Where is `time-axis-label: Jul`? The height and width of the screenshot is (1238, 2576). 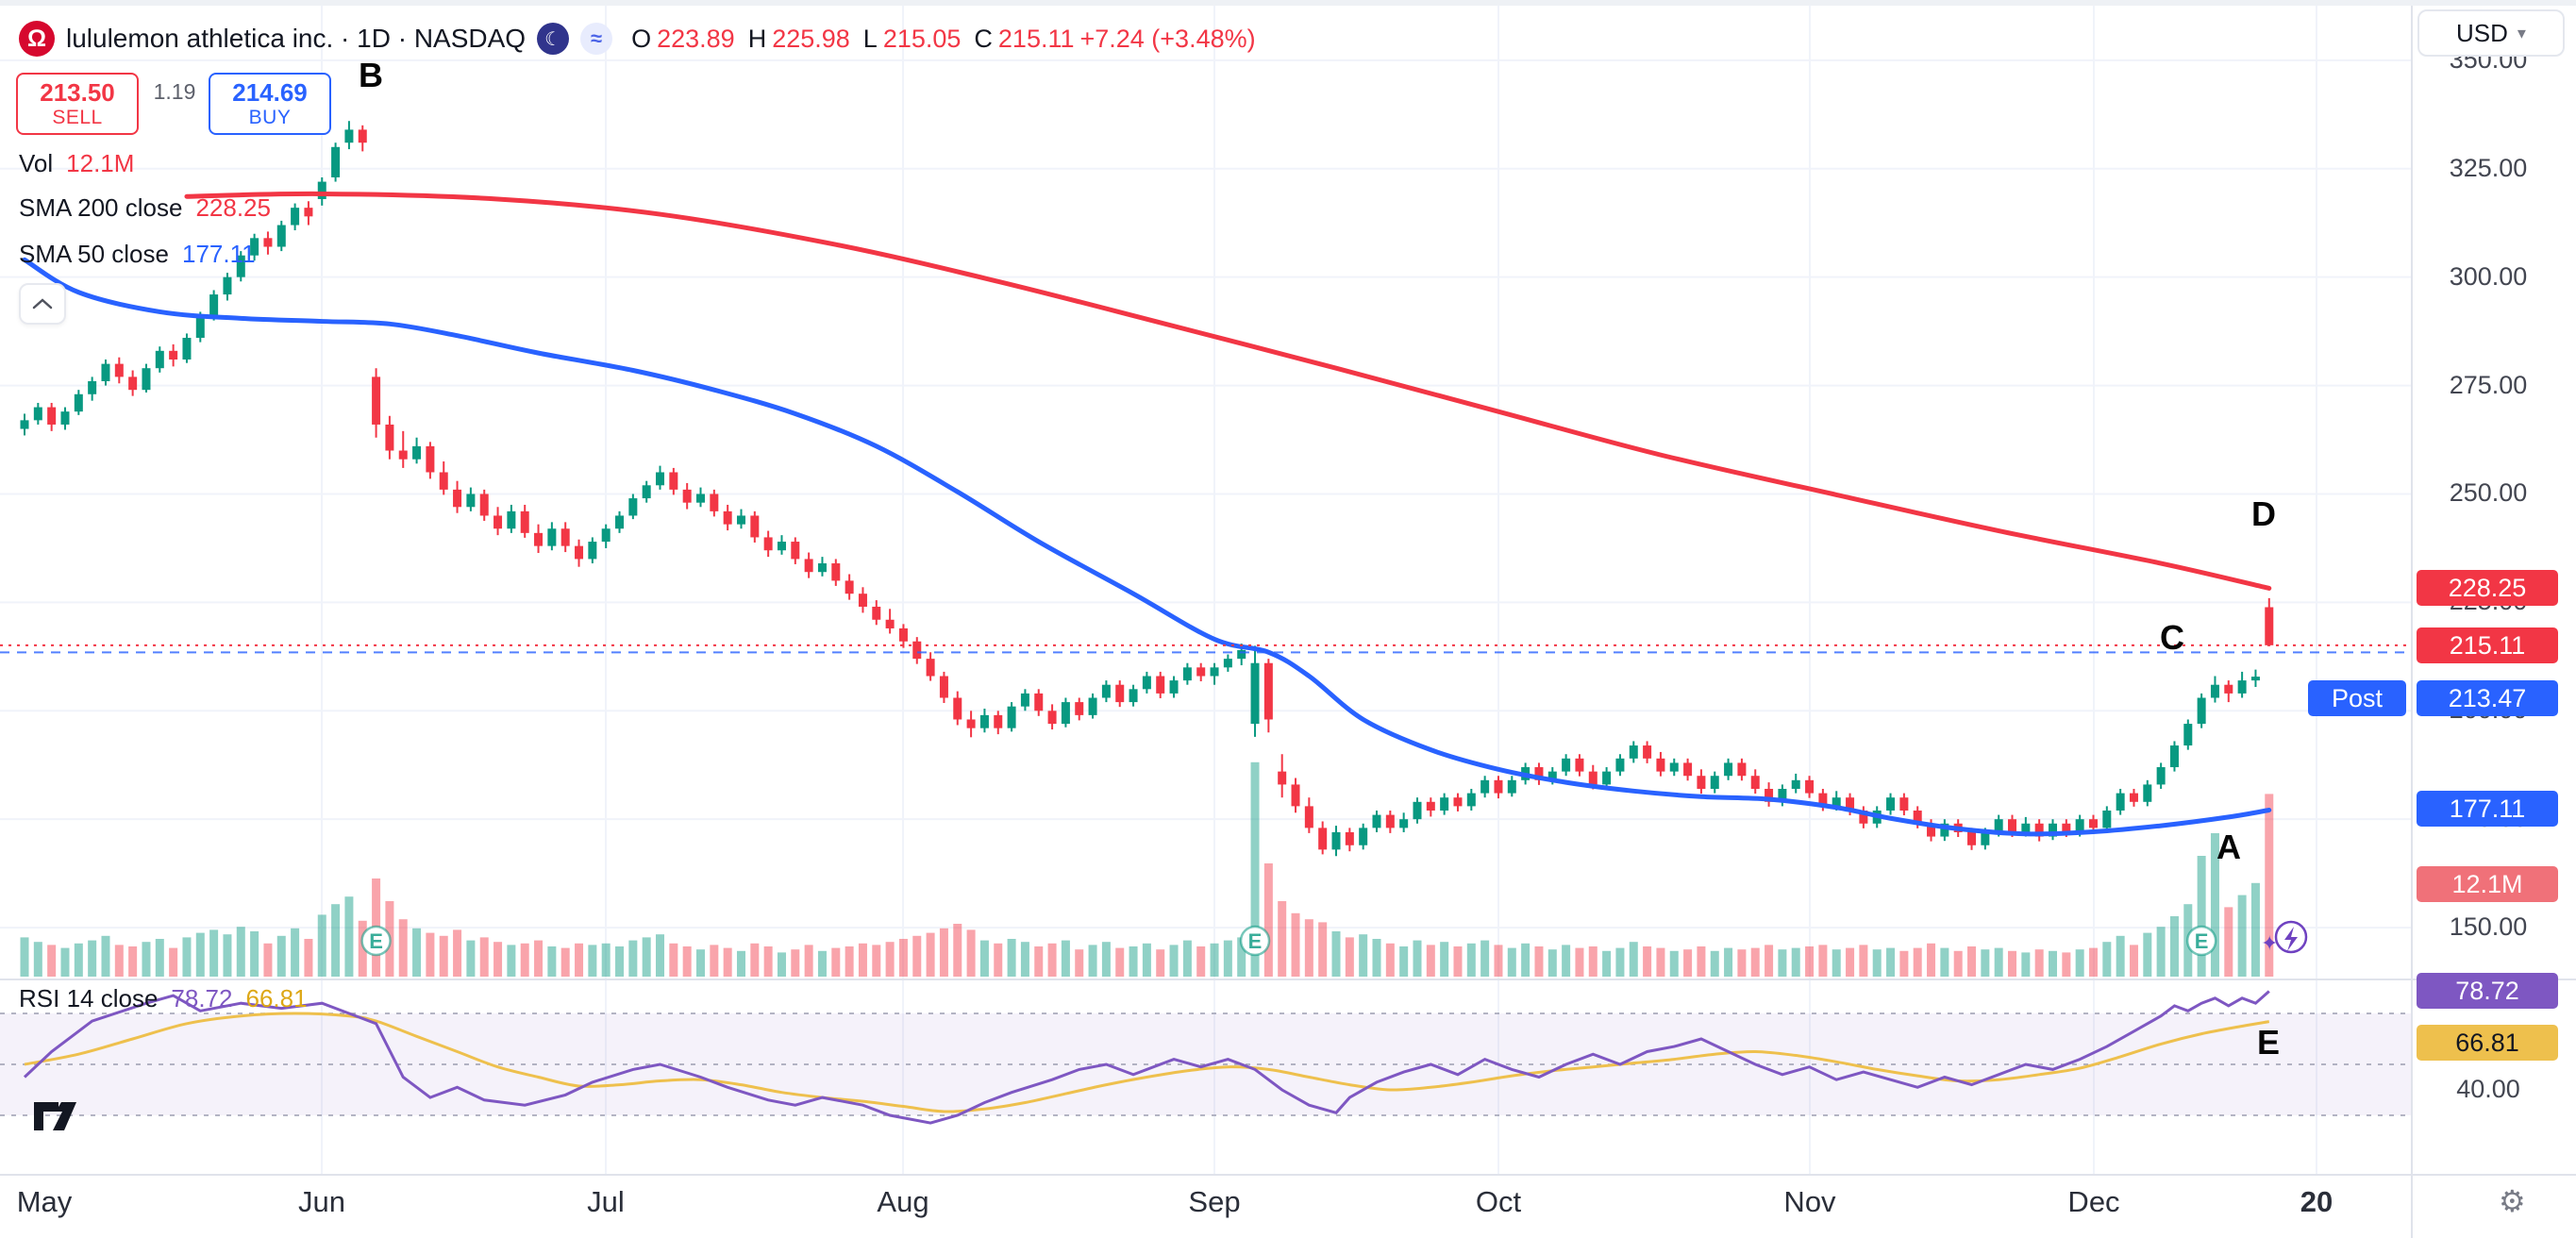
time-axis-label: Jul is located at coordinates (606, 1201).